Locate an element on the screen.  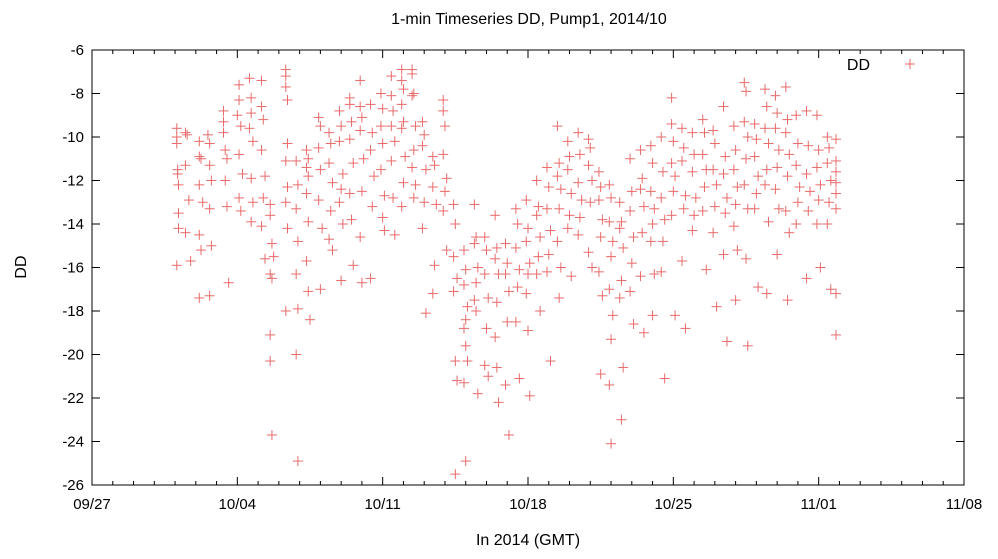
y-tick-label: -24 is located at coordinates (73, 442).